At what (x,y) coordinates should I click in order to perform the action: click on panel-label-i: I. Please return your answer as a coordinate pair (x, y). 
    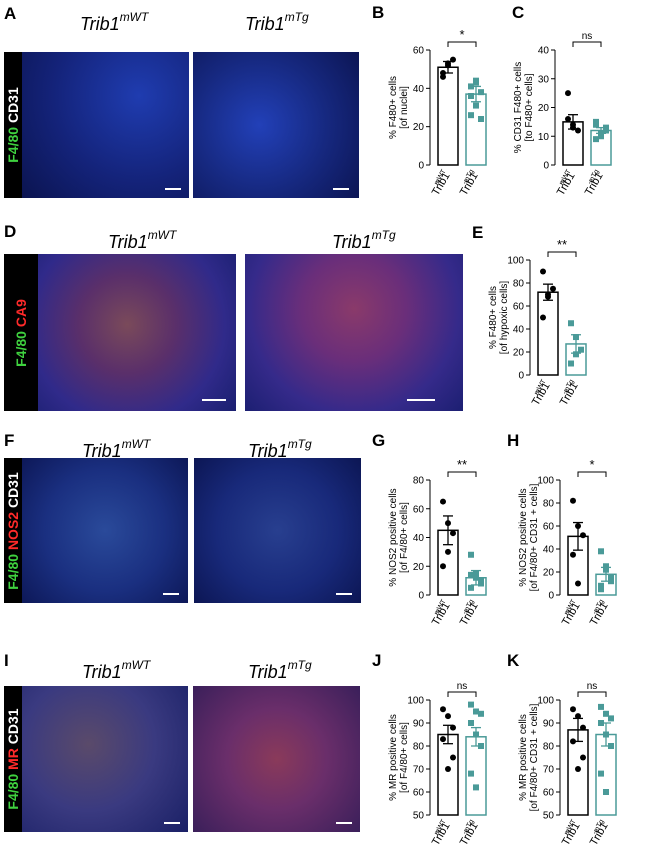
    Looking at the image, I should click on (6, 660).